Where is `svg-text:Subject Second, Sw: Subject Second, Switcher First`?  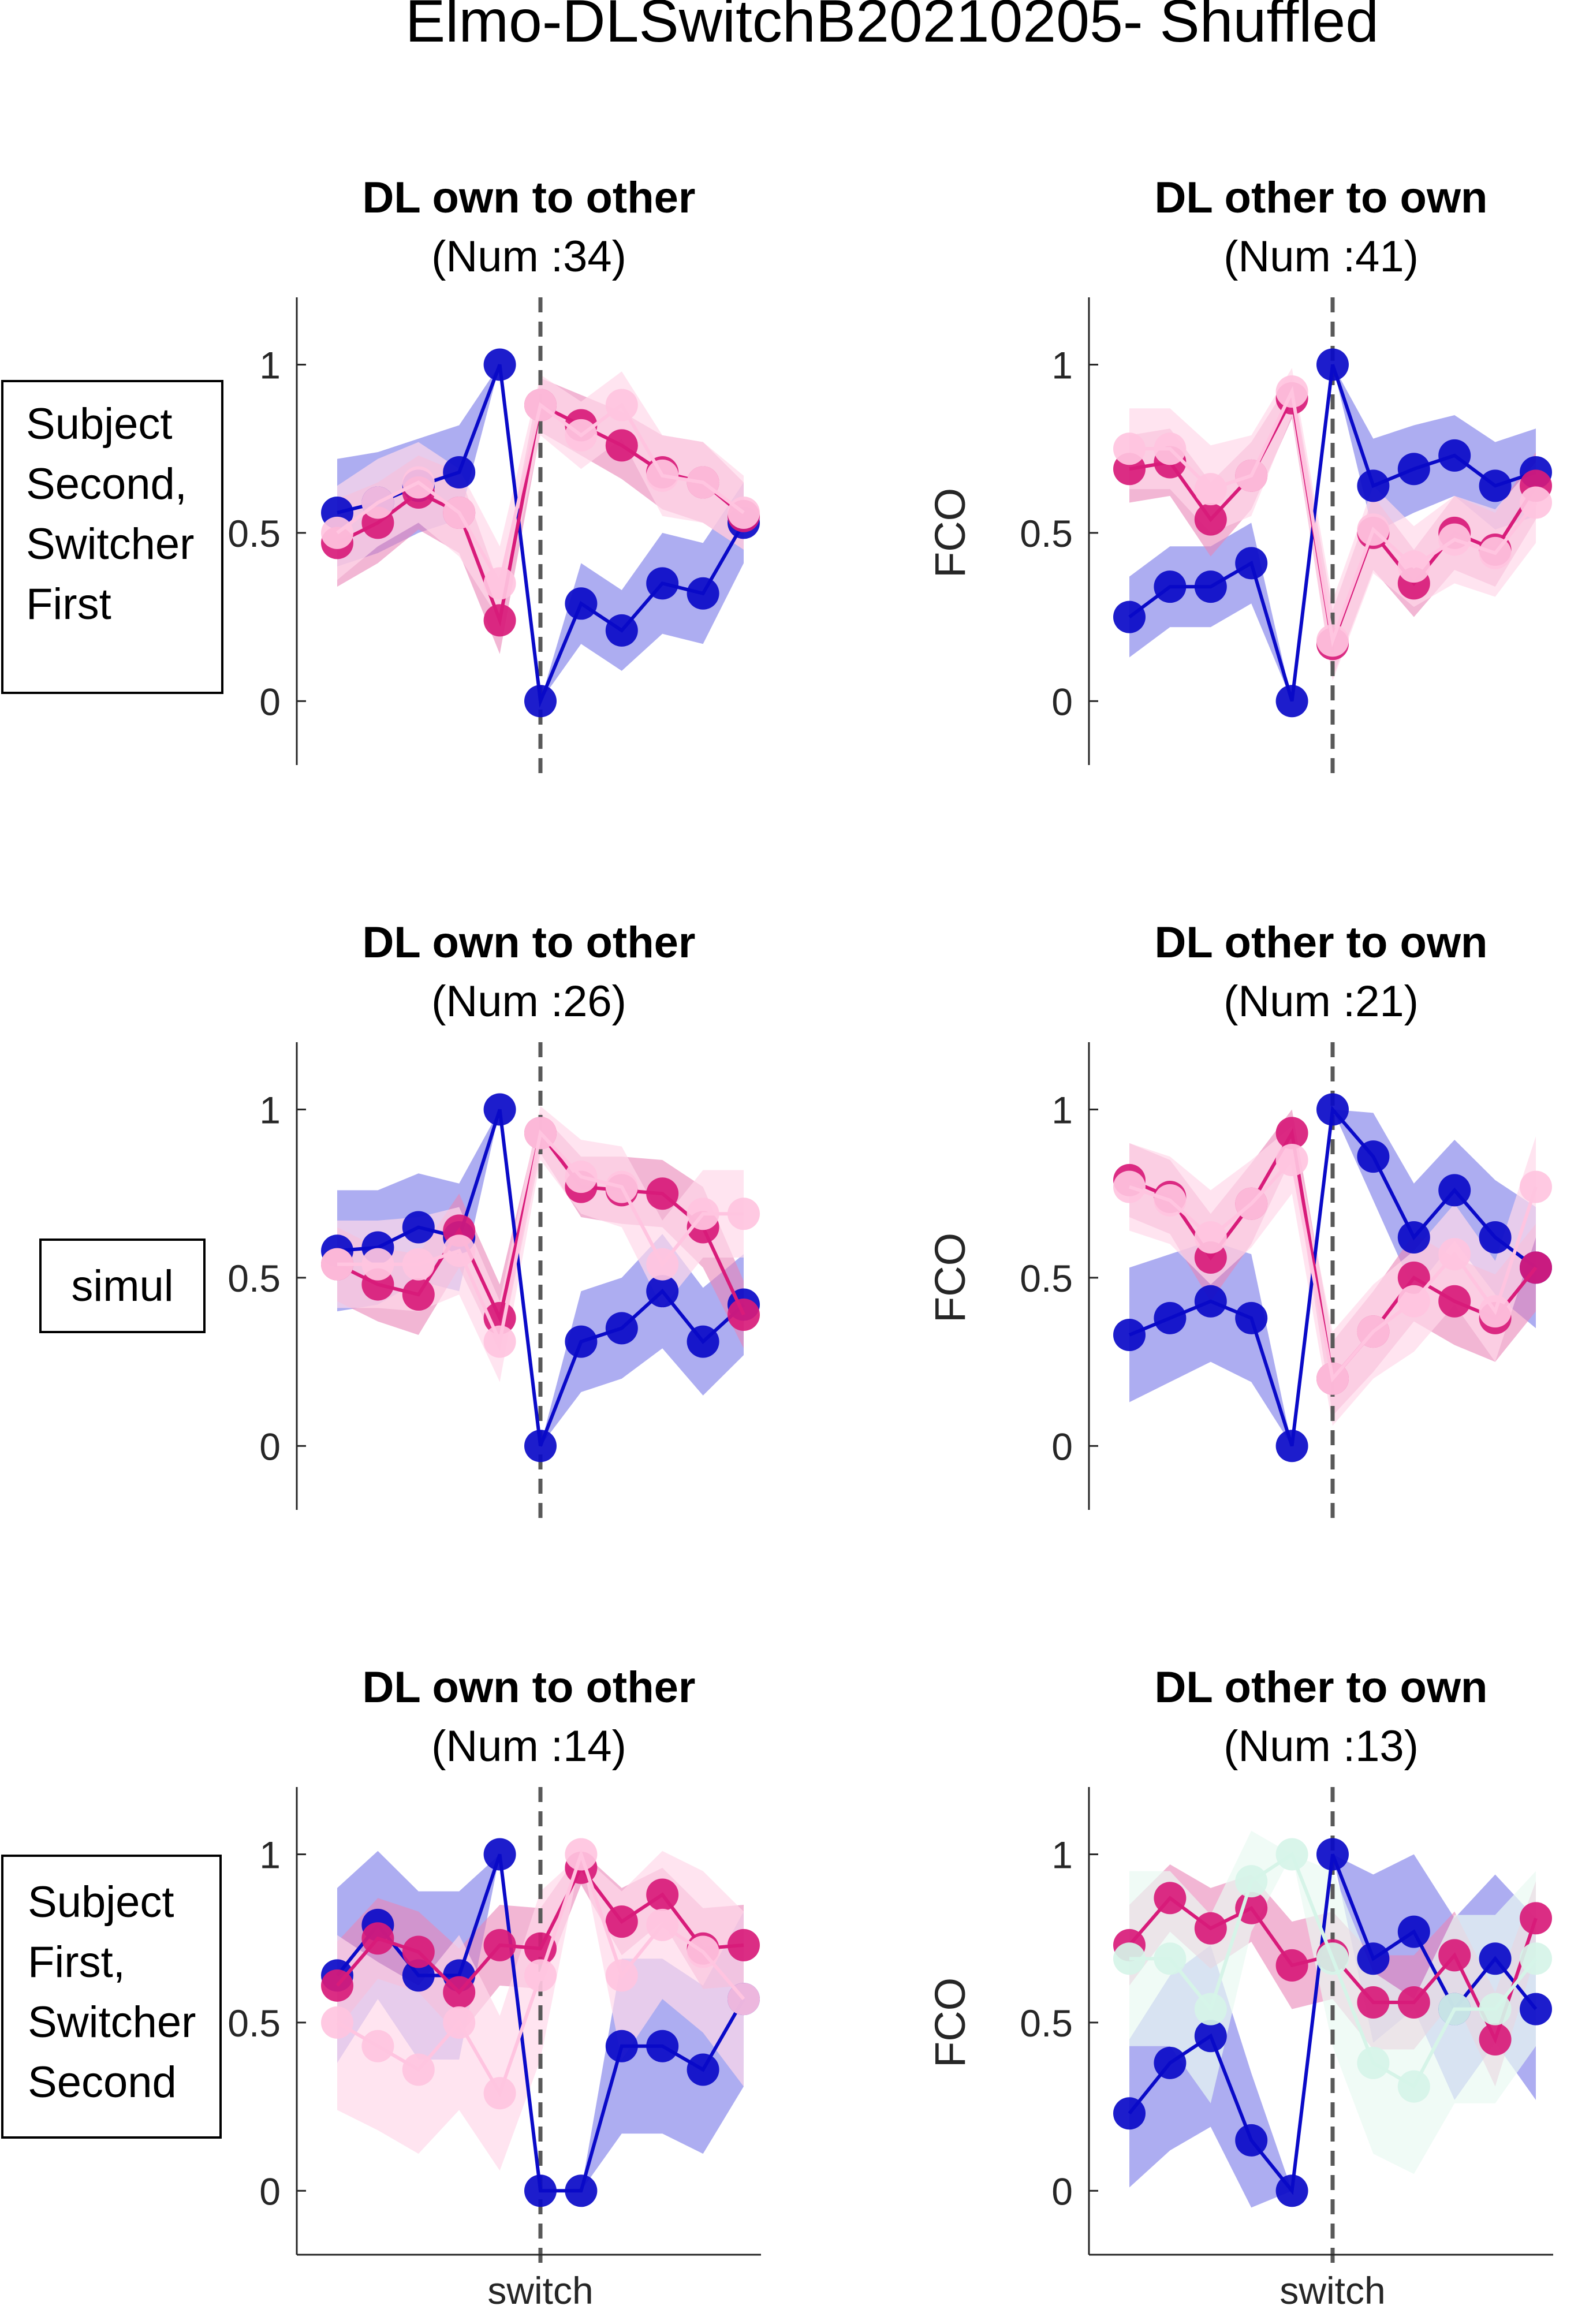
svg-text:Subject Second, Sw: Subject Second, Switcher First is located at coordinates (117, 514).